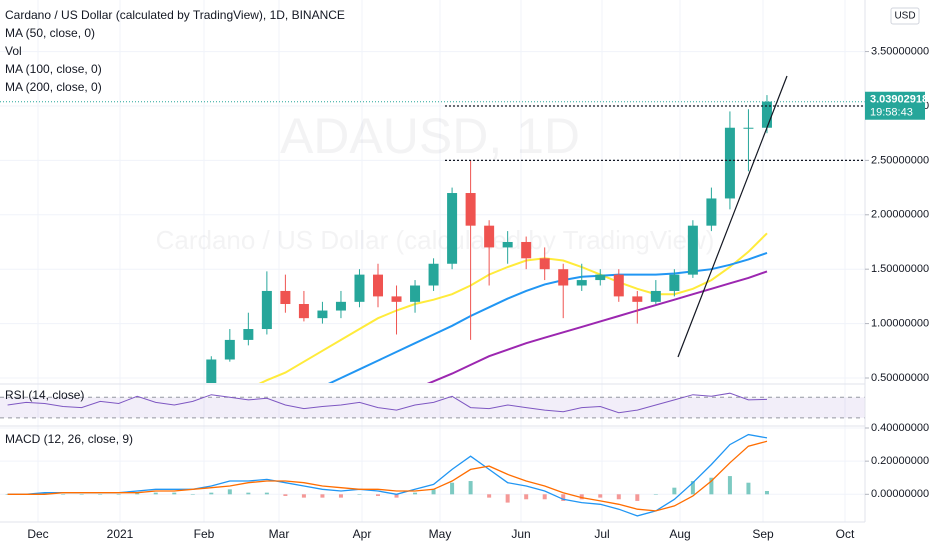 The image size is (932, 550). Describe the element at coordinates (900, 378) in the screenshot. I see `y-tick-label: 0.50000000` at that location.